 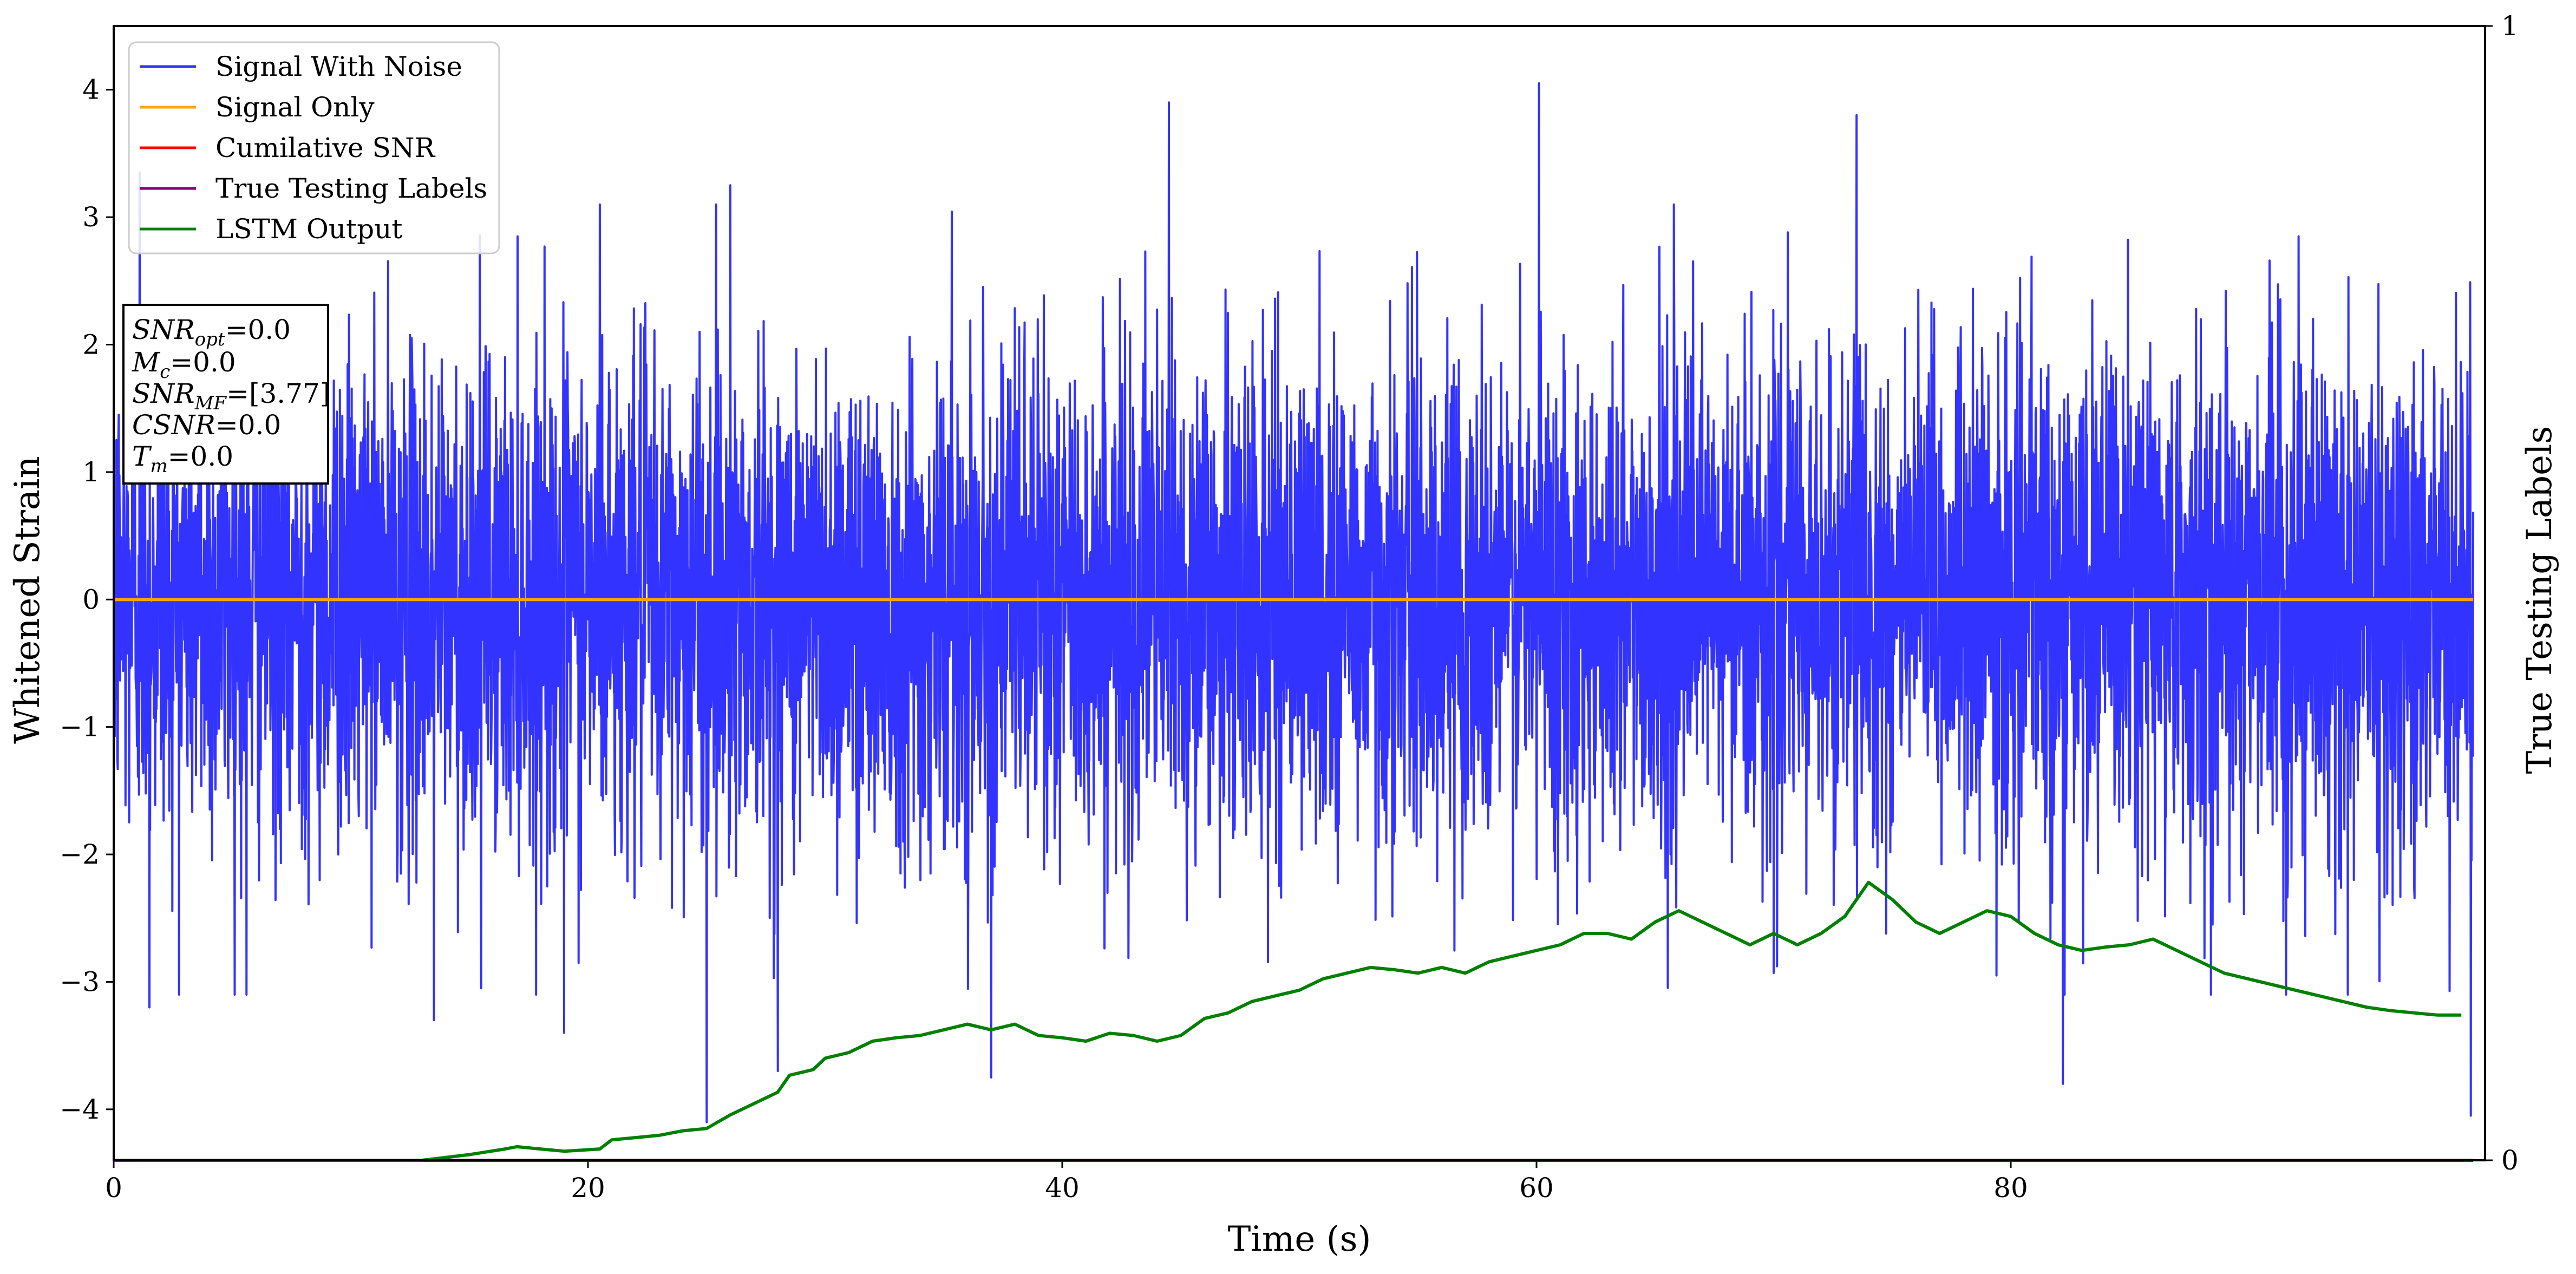 I want to click on x-tick-label: 40, so click(x=1062, y=1188).